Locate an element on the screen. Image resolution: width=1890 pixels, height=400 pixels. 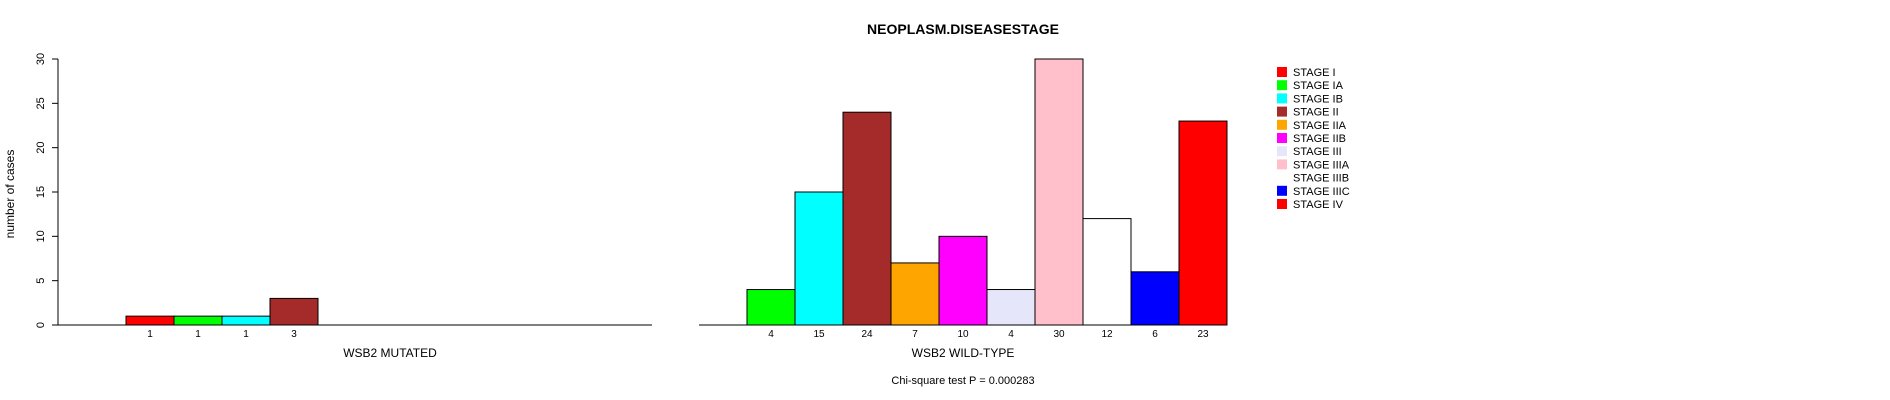
legend-label: STAGE IIB is located at coordinates (1319, 139).